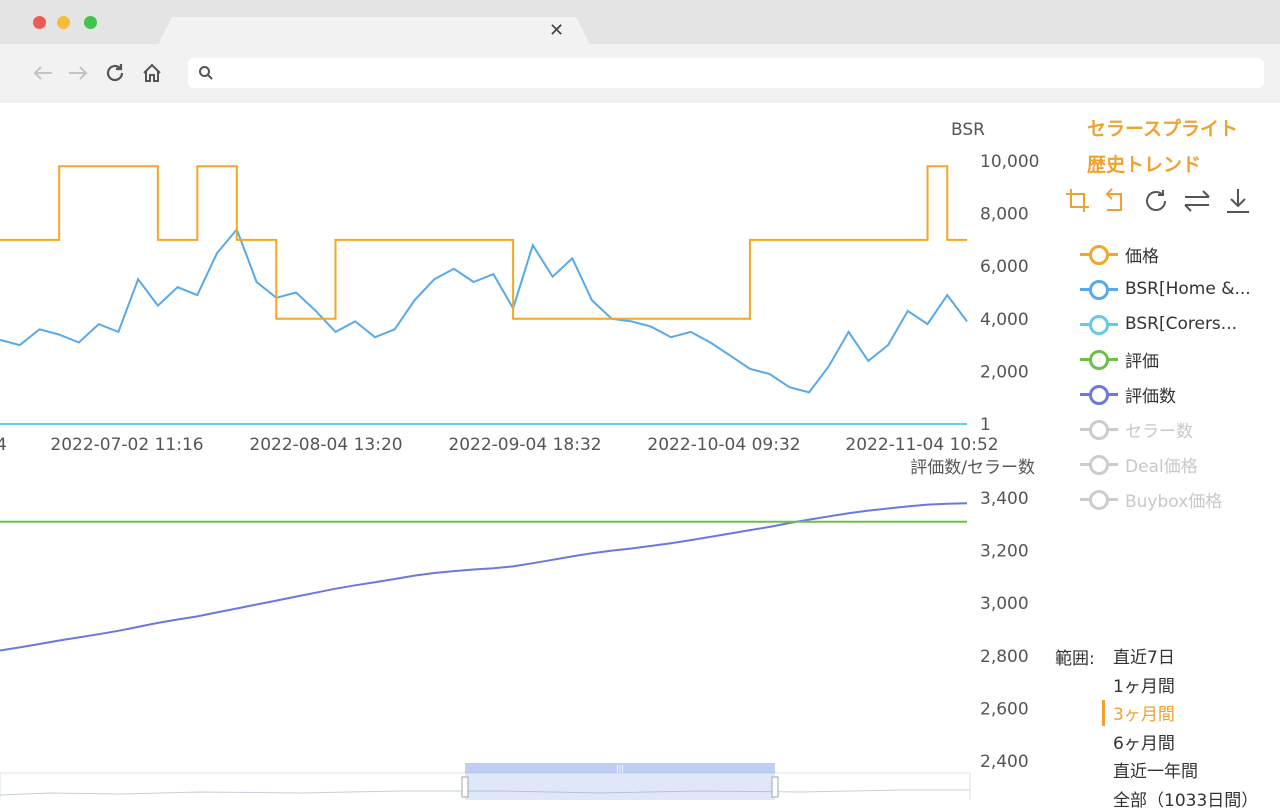  I want to click on slider-track, so click(485, 786).